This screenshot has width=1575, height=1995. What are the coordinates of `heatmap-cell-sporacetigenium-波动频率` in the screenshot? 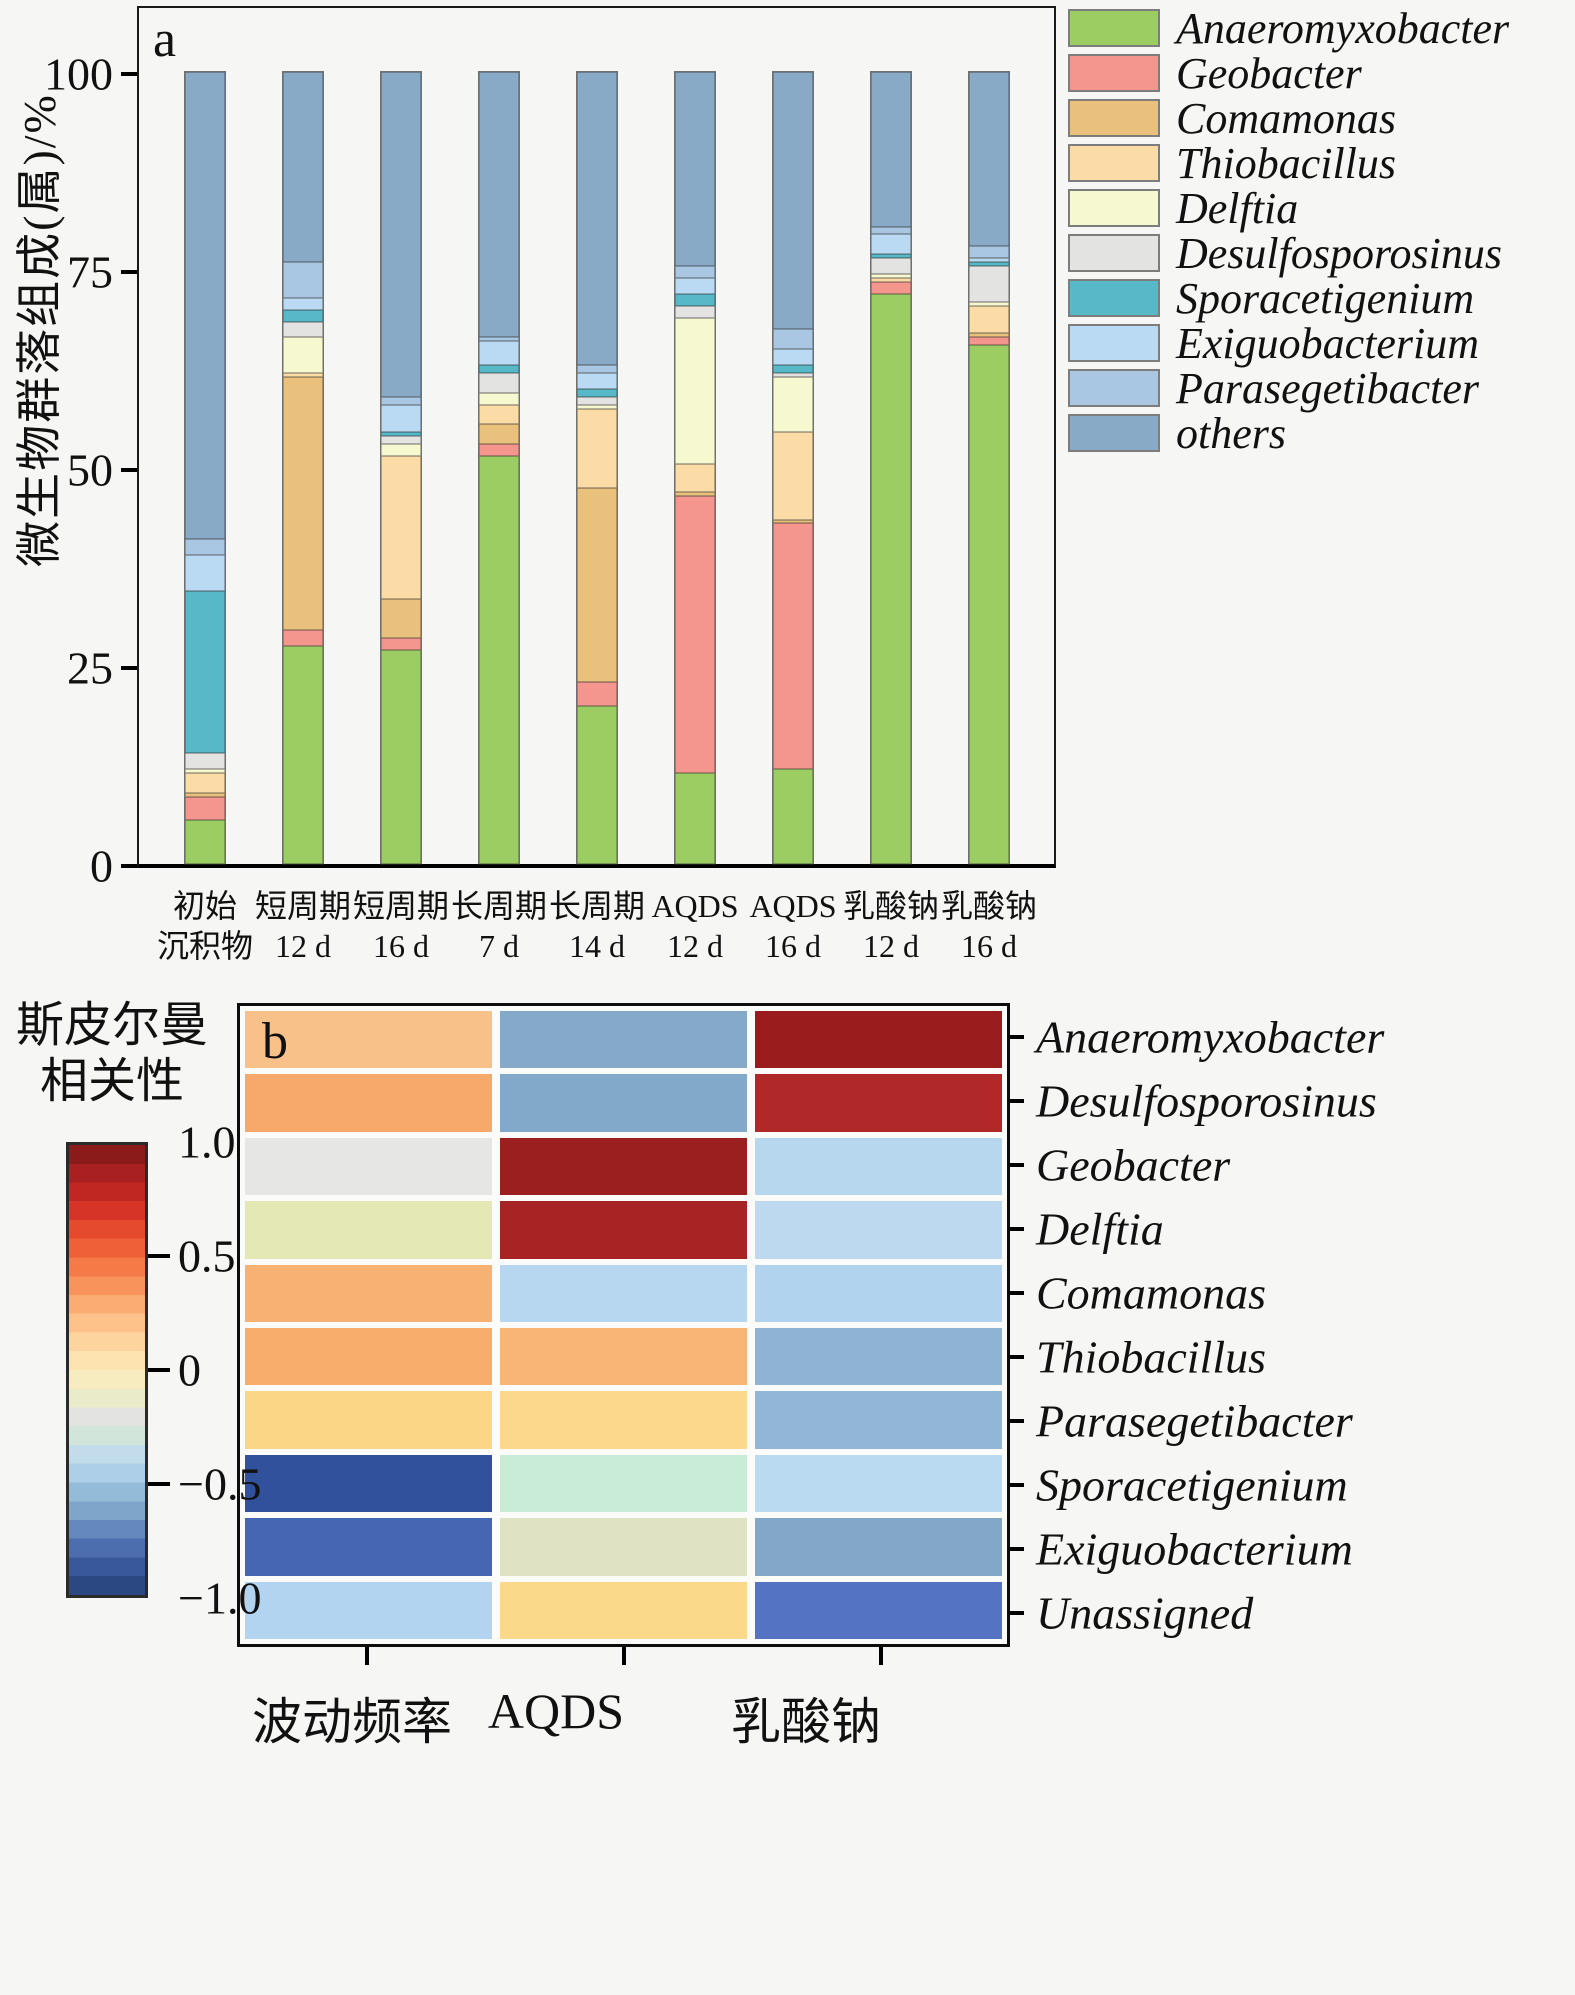 It's located at (368, 1483).